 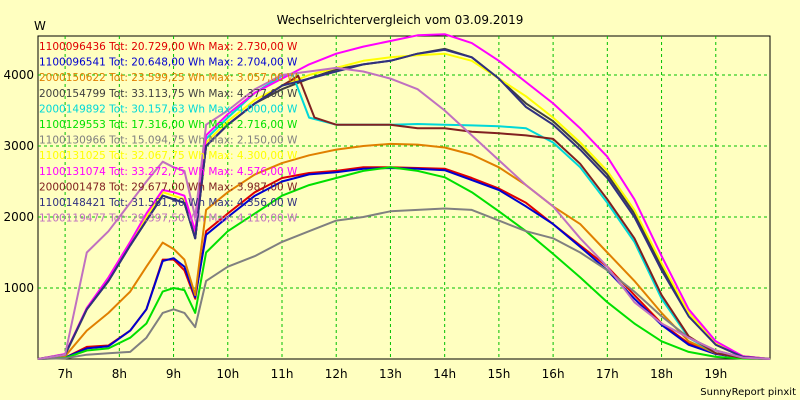 I want to click on x-tick-label: 7h, so click(x=64, y=374).